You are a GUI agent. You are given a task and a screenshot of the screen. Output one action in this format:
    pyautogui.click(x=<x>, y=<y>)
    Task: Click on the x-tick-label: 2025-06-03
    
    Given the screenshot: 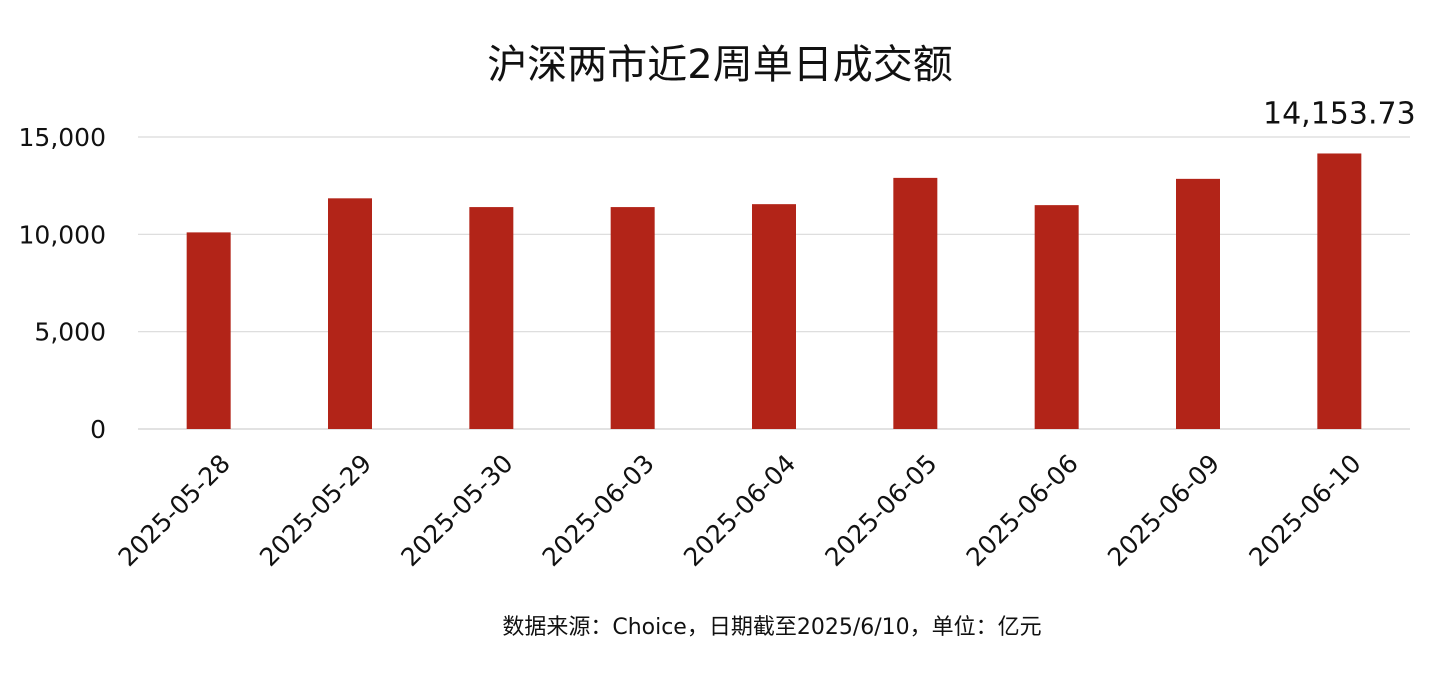 What is the action you would take?
    pyautogui.click(x=598, y=510)
    